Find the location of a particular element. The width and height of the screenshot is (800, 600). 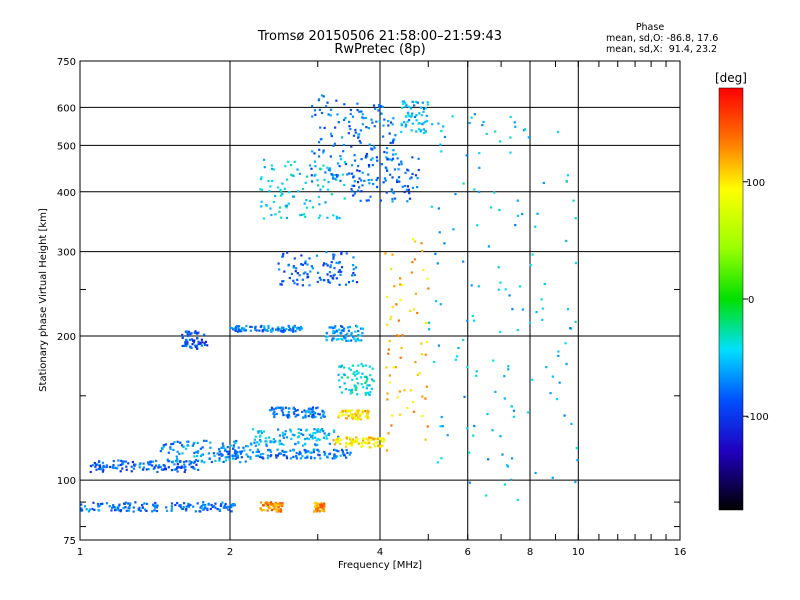

y-axis-label: Stationary phase Virtual Height [km] is located at coordinates (43, 300).